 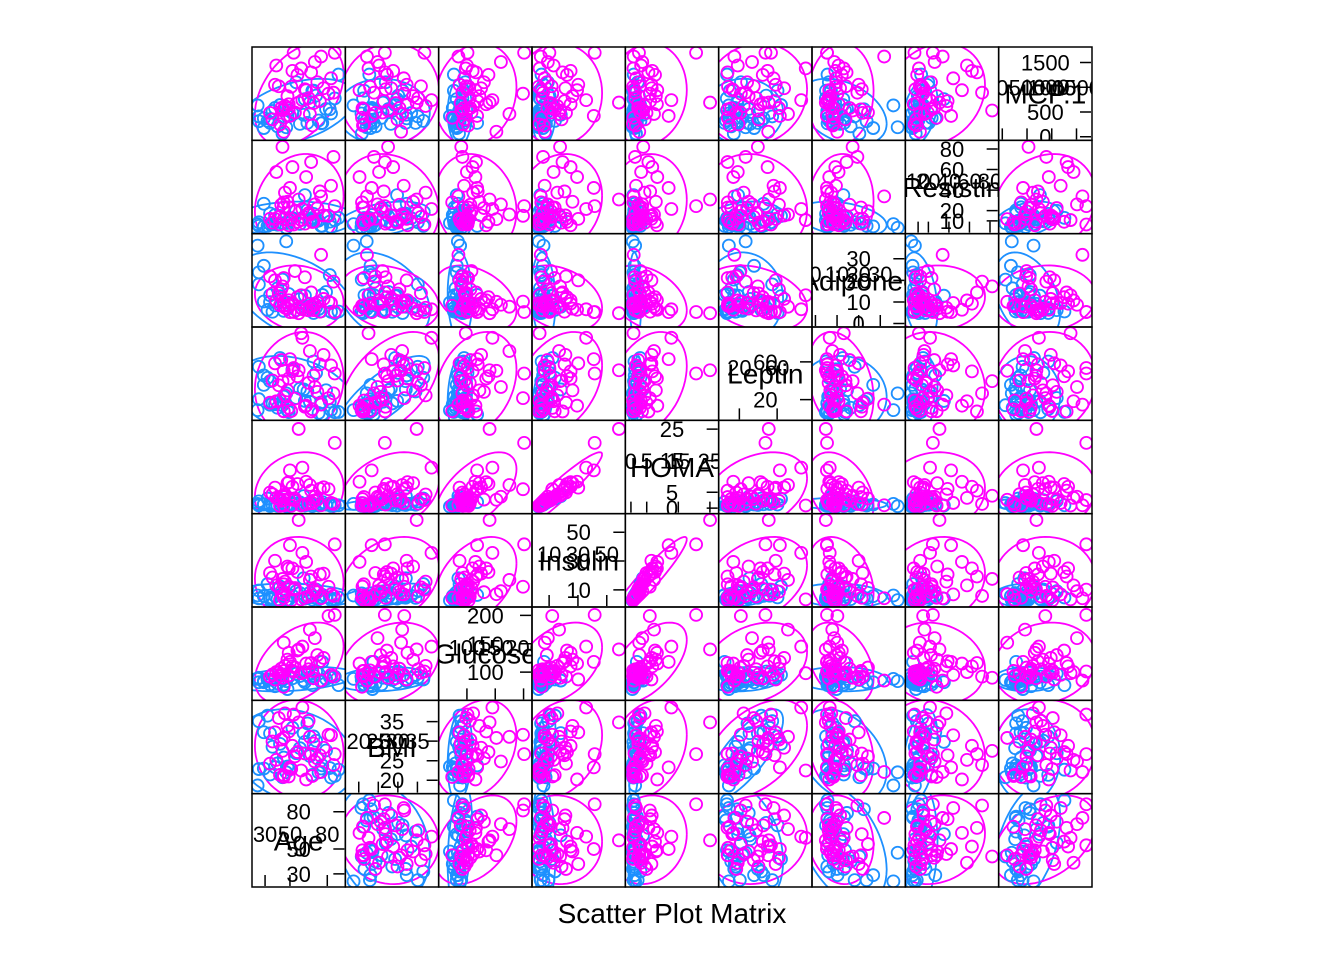 I want to click on variable-label: Adiponec, so click(x=858, y=280).